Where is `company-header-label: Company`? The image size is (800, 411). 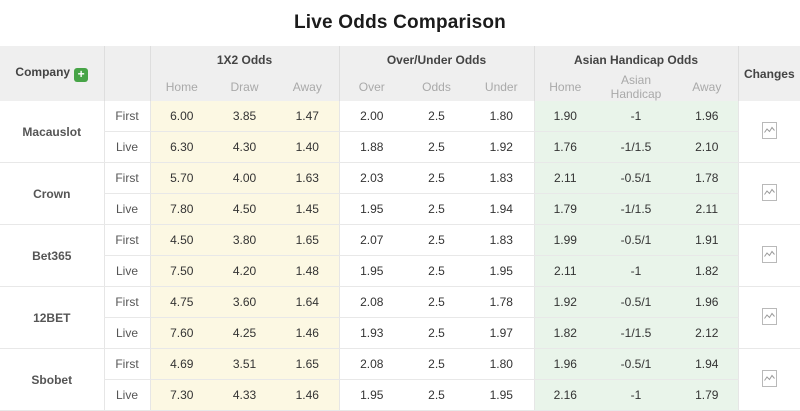 company-header-label: Company is located at coordinates (43, 72).